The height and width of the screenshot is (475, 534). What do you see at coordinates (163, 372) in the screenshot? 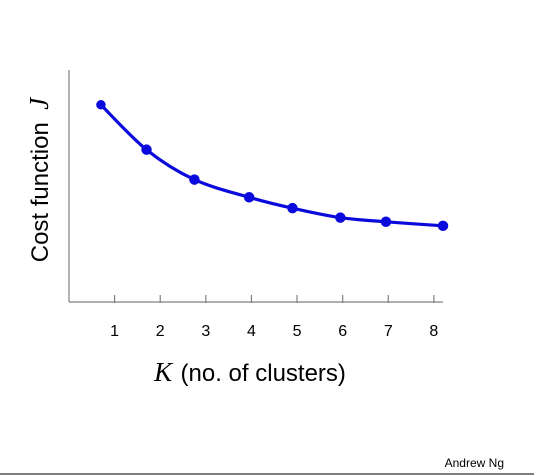
I see `x-axis-symbol: K` at bounding box center [163, 372].